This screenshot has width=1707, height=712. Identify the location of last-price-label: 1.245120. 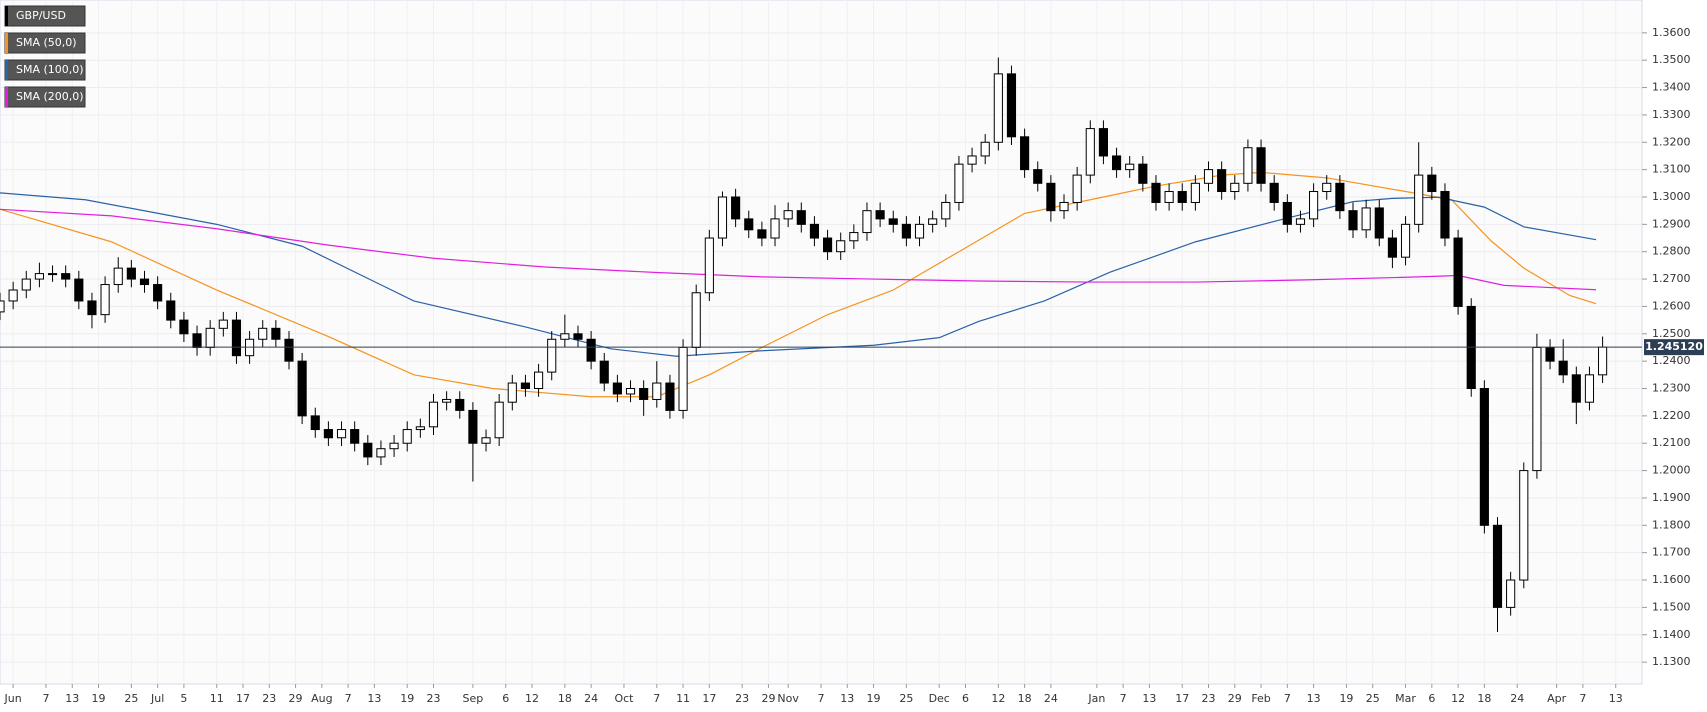
(1674, 346).